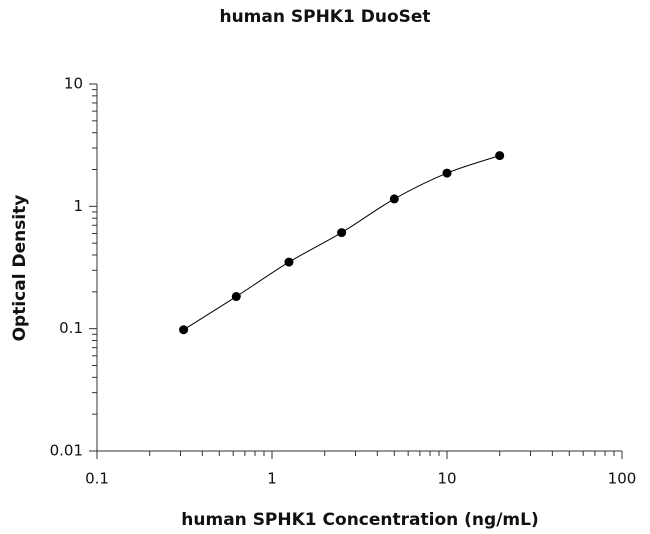  I want to click on x-tick-label: 10, so click(446, 479).